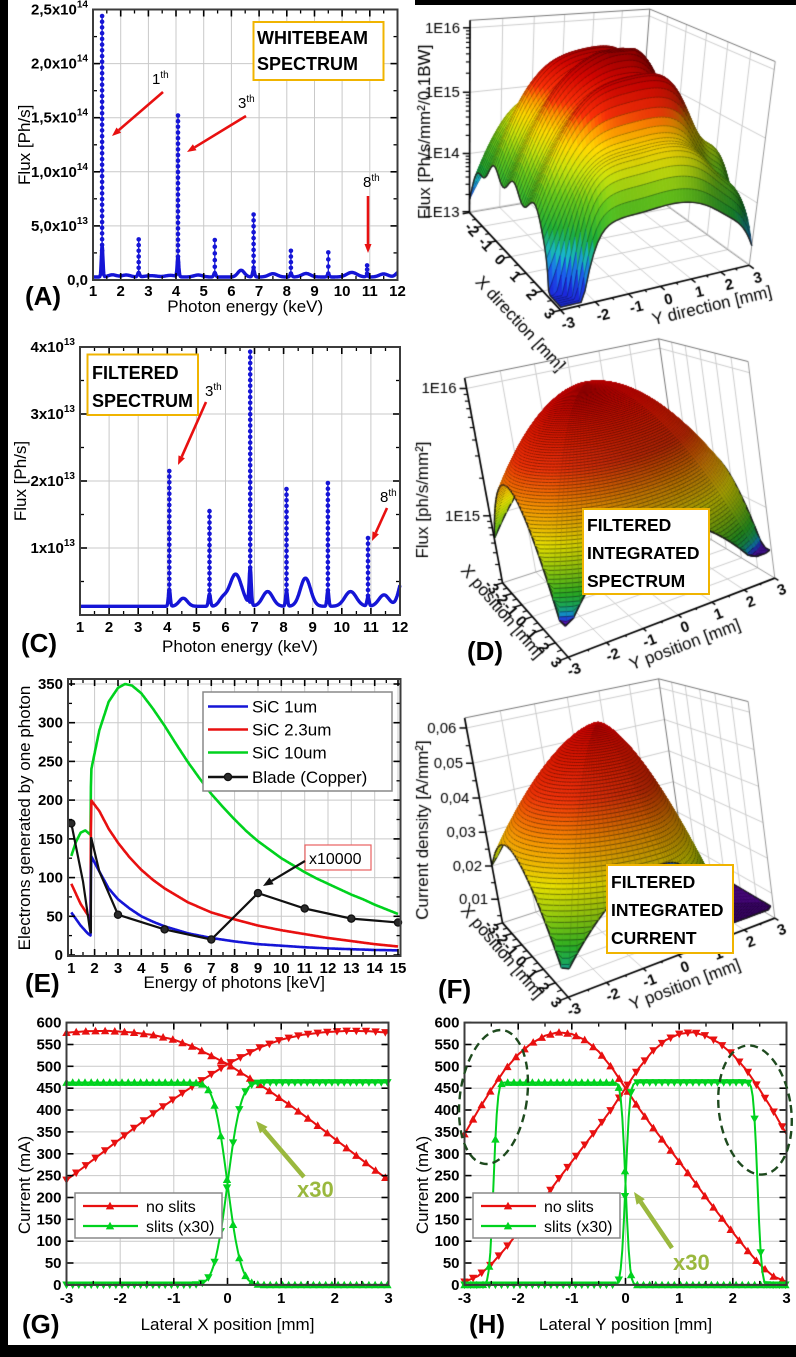 The image size is (796, 1357). What do you see at coordinates (312, 38) in the screenshot?
I see `svg-text: WHITEBEAM` at bounding box center [312, 38].